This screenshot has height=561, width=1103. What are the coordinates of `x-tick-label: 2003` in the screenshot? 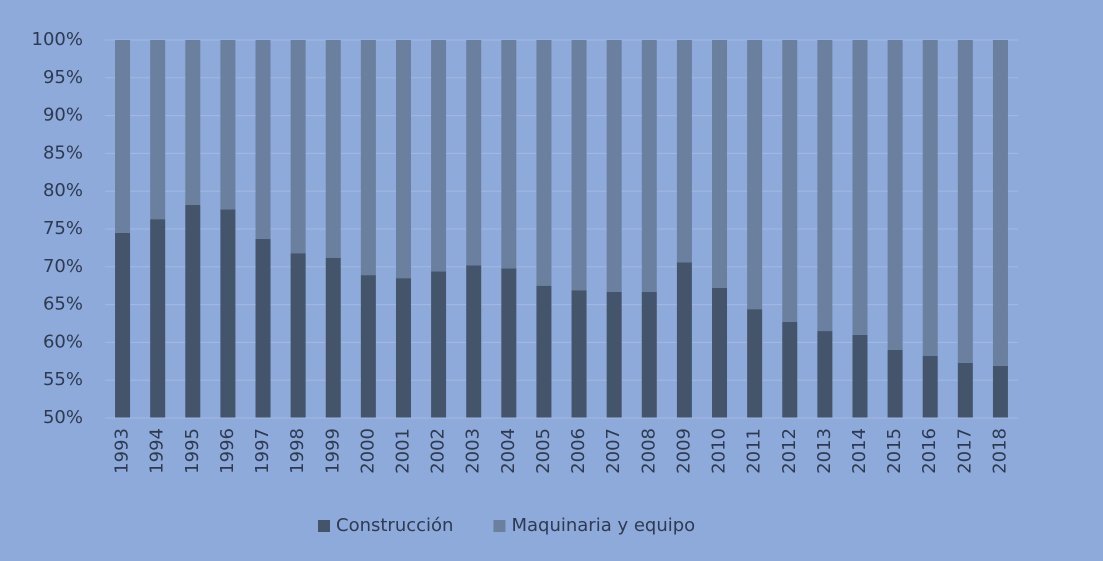 It's located at (473, 451).